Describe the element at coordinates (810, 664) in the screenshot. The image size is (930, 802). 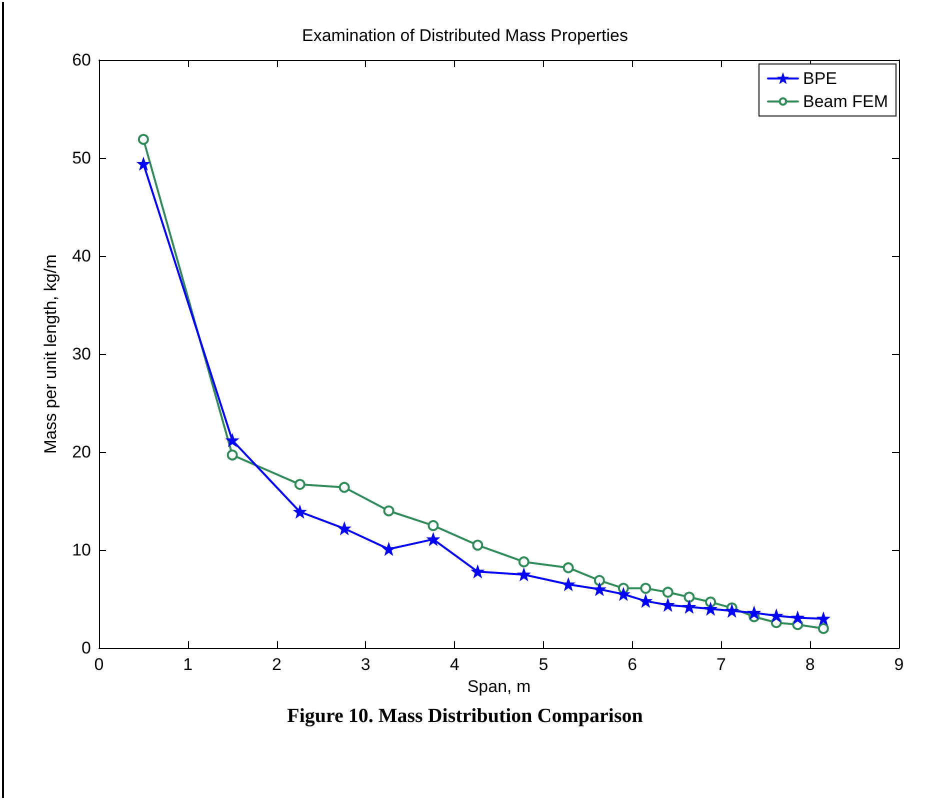
I see `x-tick-label: 8` at that location.